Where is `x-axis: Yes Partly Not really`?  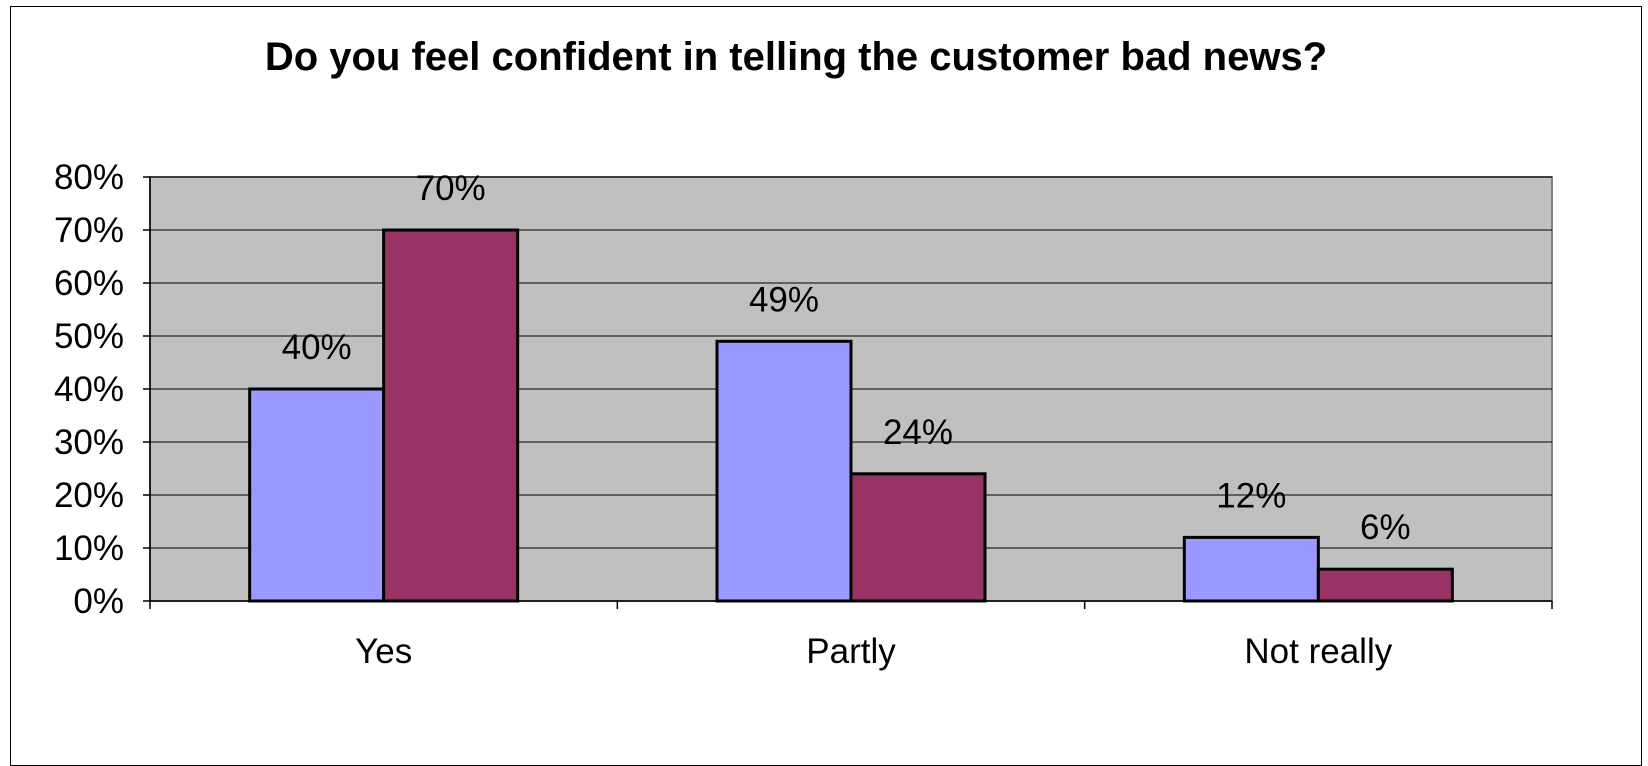
x-axis: Yes Partly Not really is located at coordinates (851, 635).